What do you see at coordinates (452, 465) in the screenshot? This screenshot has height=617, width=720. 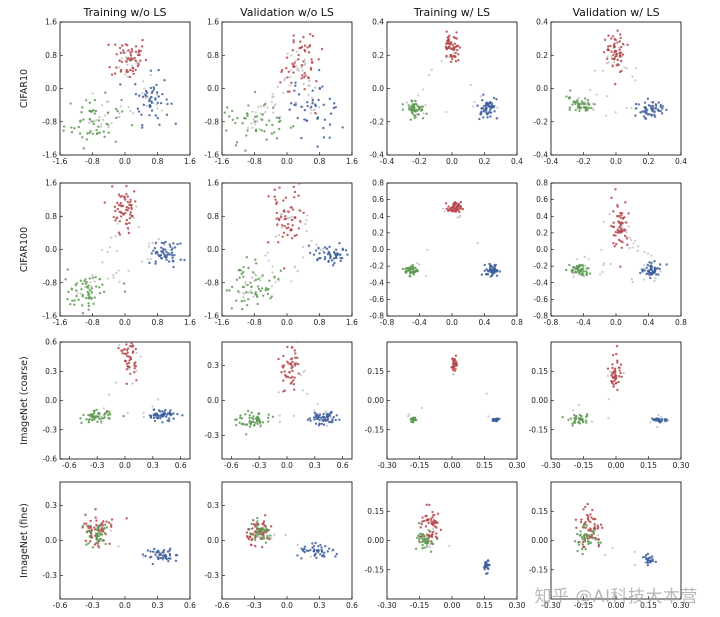 I see `x-tick-label: 0.00` at bounding box center [452, 465].